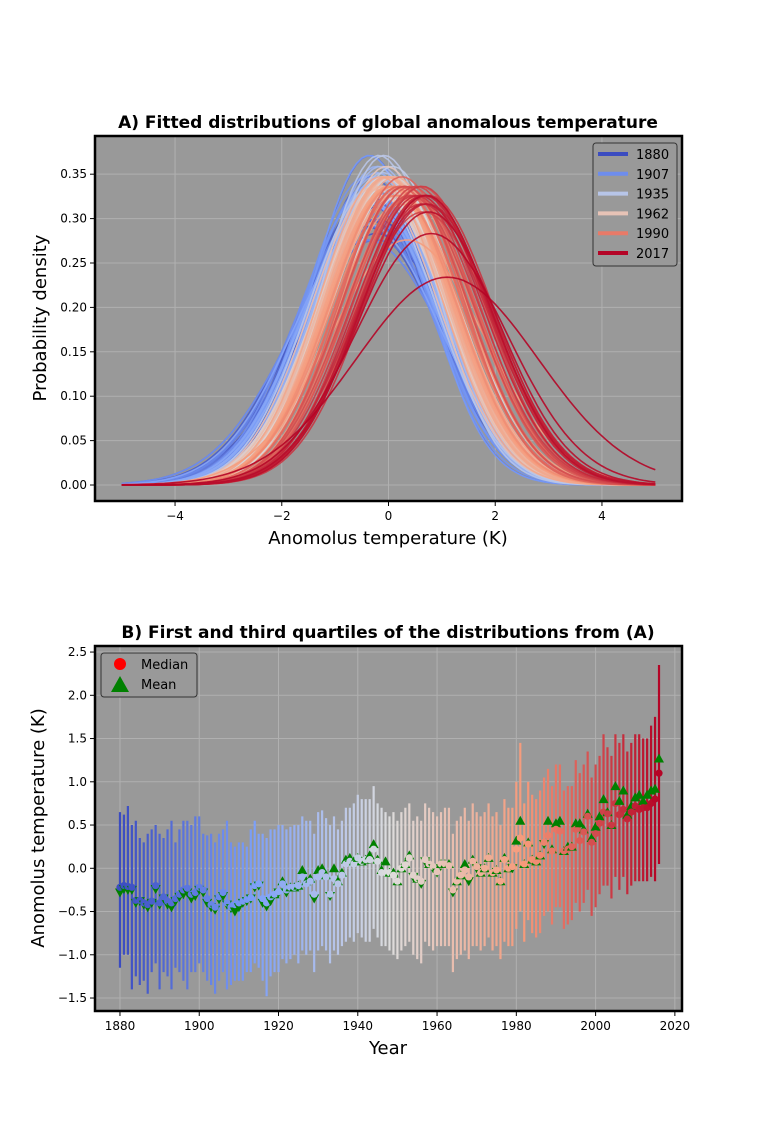 The width and height of the screenshot is (758, 1137). Describe the element at coordinates (73, 485) in the screenshot. I see `chart-a-ytick-label: 0.00` at that location.